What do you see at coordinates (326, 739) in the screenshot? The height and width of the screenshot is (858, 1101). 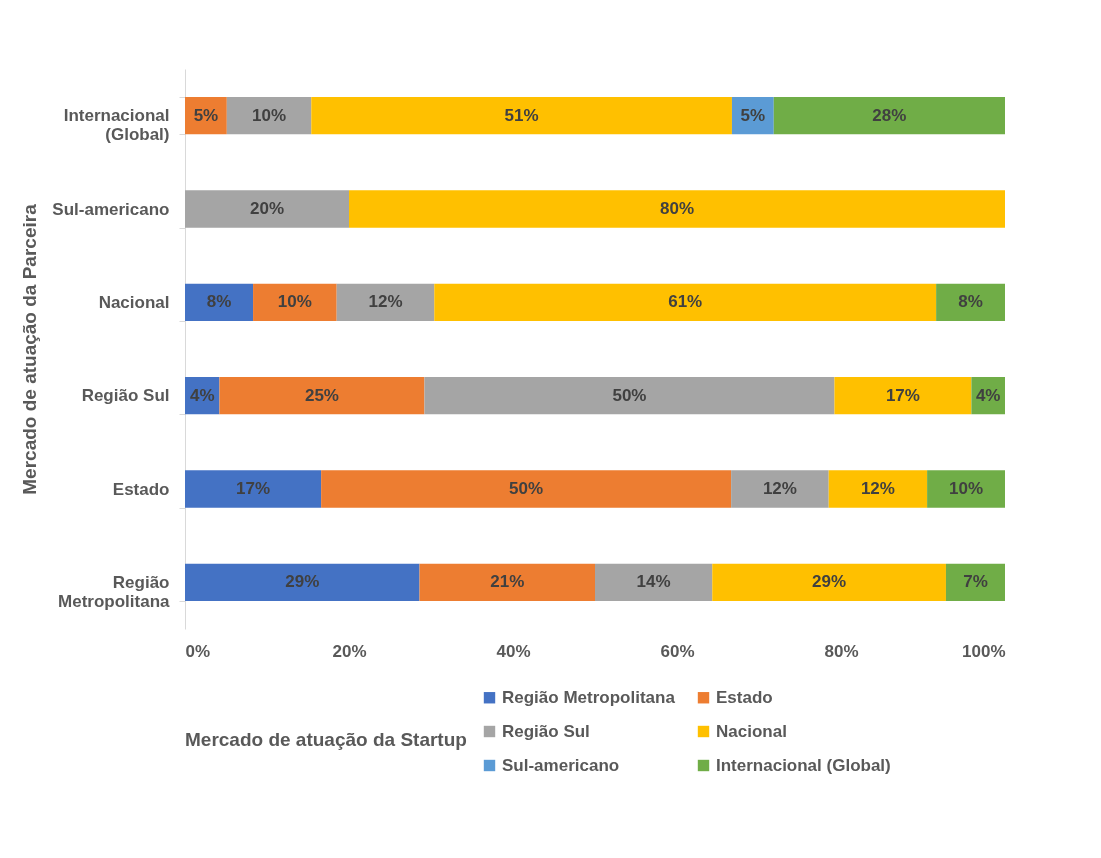 I see `legend-title: Mercado de atuação da Startup` at bounding box center [326, 739].